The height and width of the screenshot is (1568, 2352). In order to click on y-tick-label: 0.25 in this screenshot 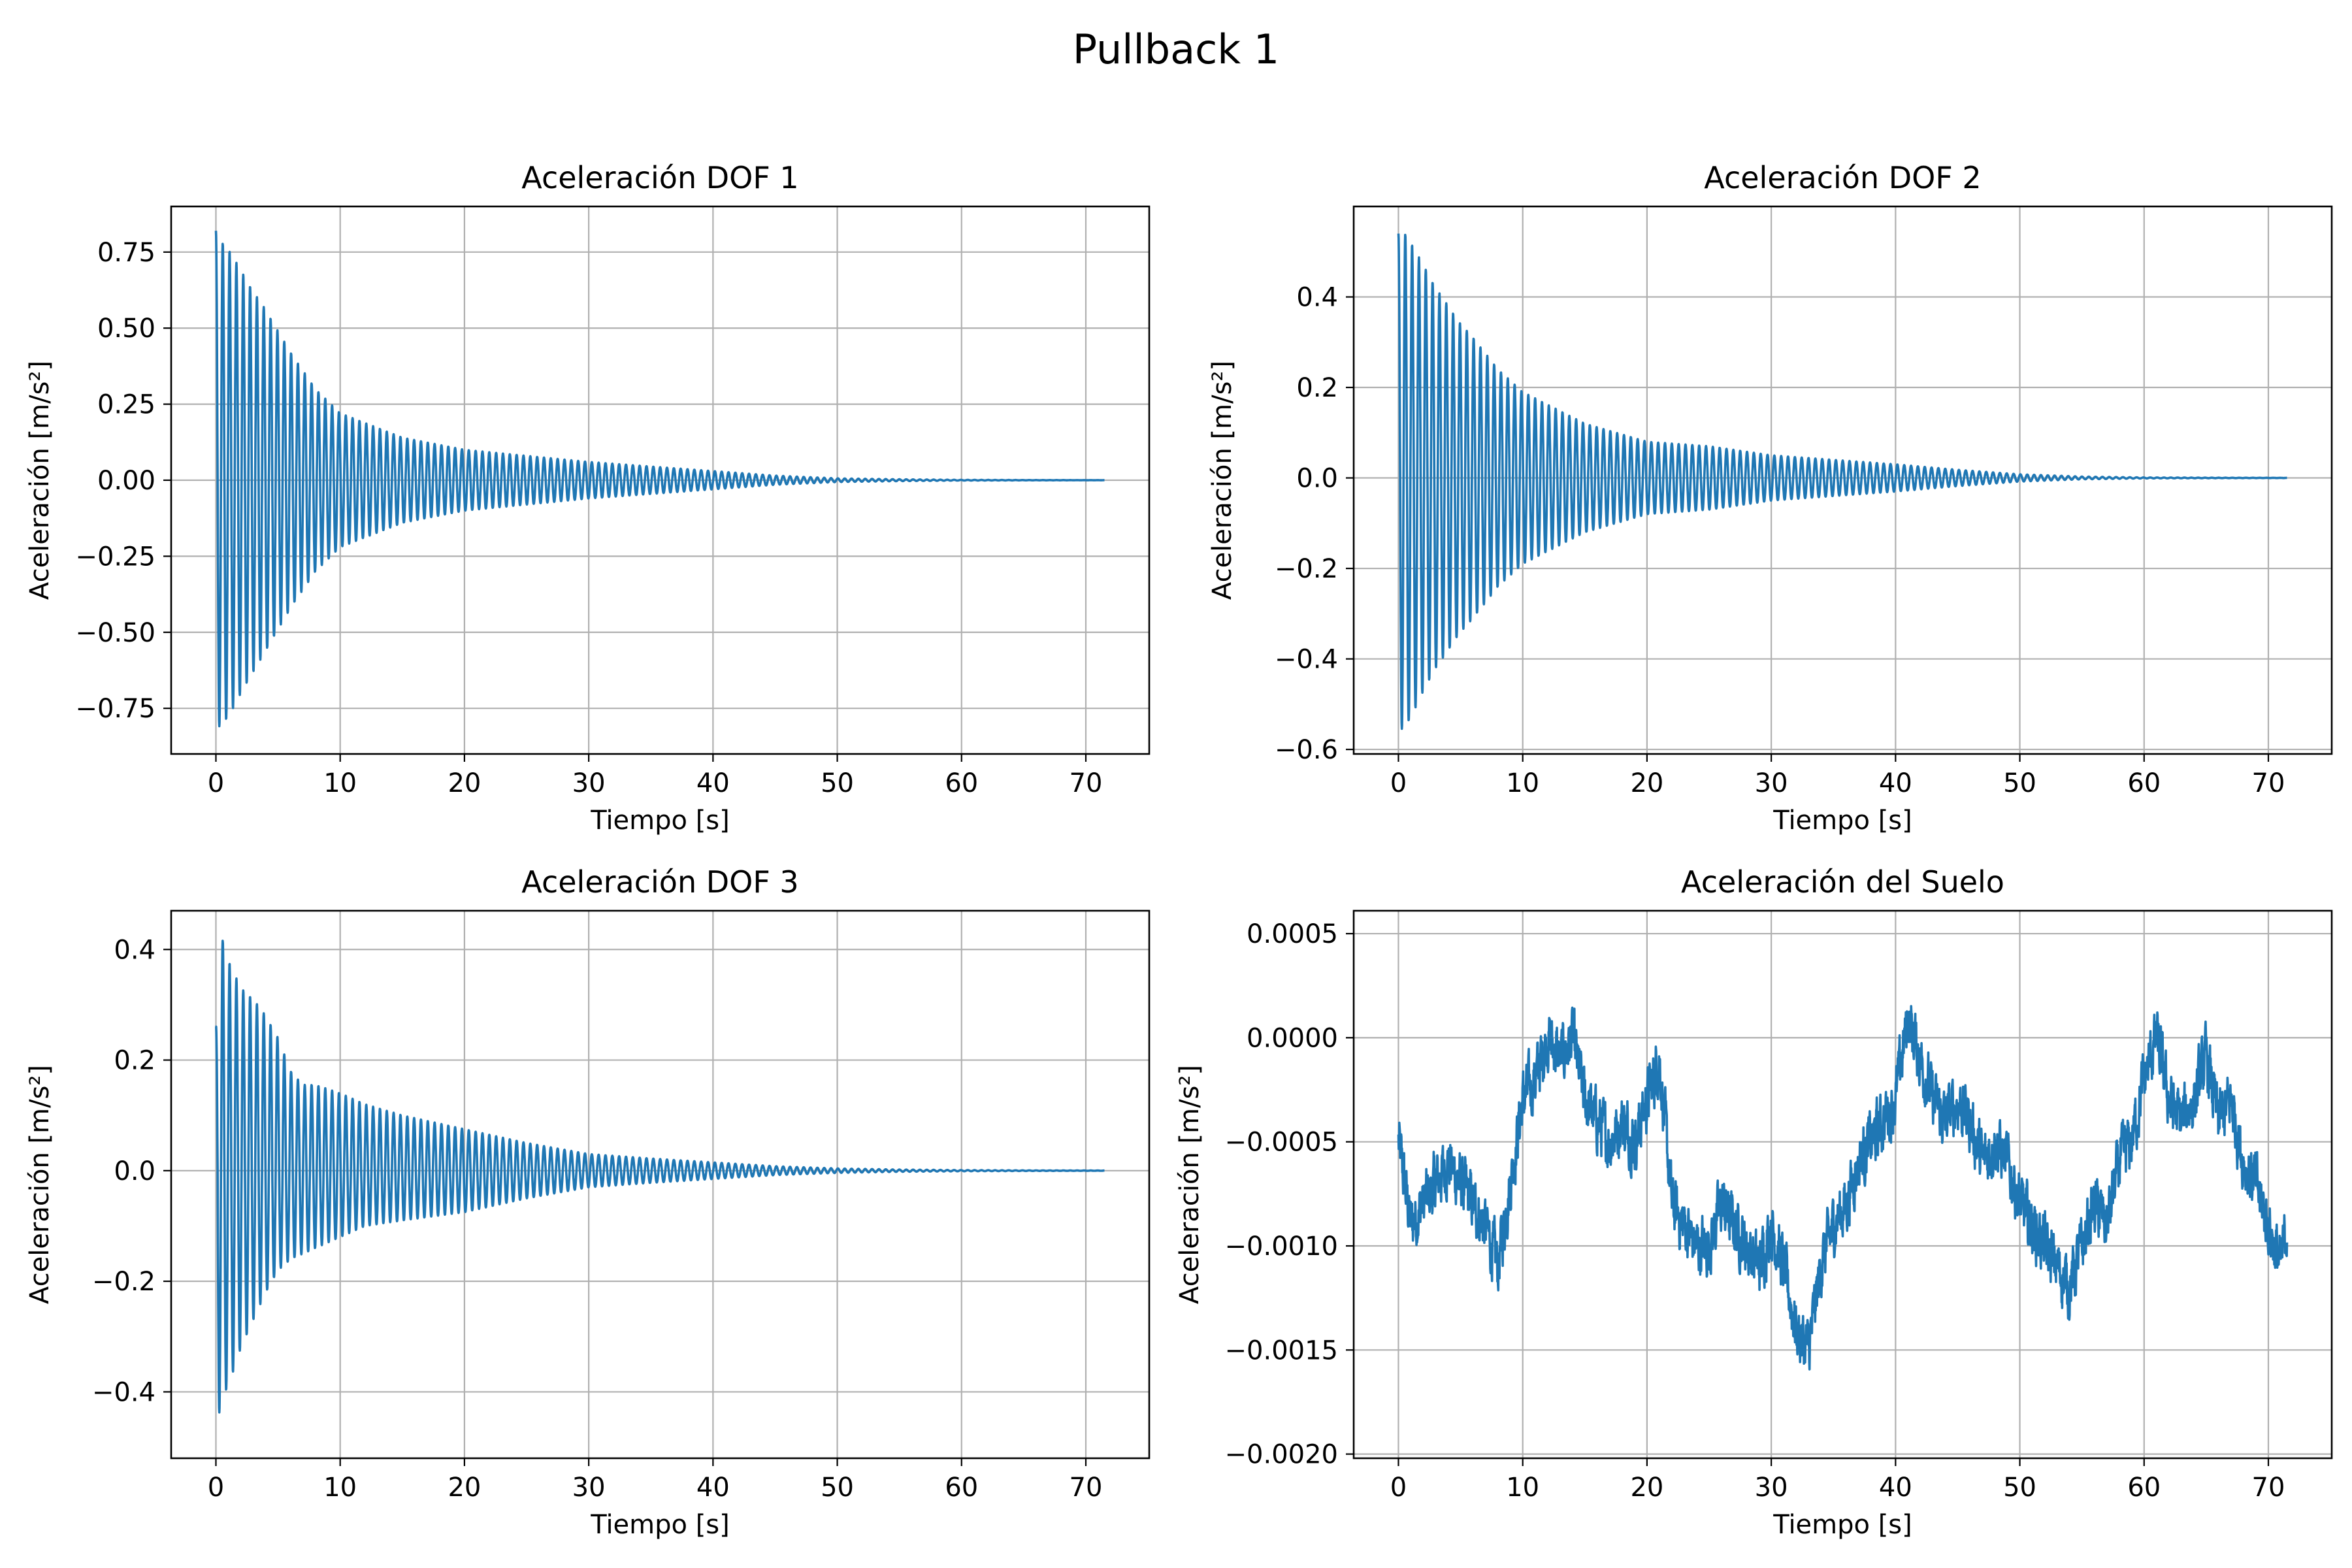, I will do `click(126, 405)`.